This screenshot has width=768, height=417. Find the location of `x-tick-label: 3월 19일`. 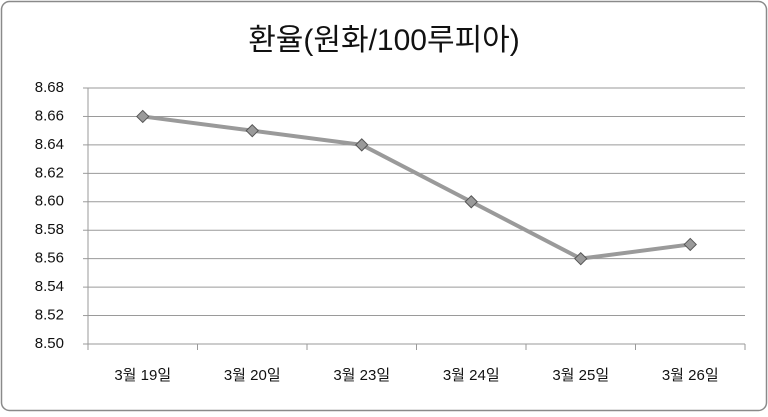

x-tick-label: 3월 19일 is located at coordinates (142, 375).